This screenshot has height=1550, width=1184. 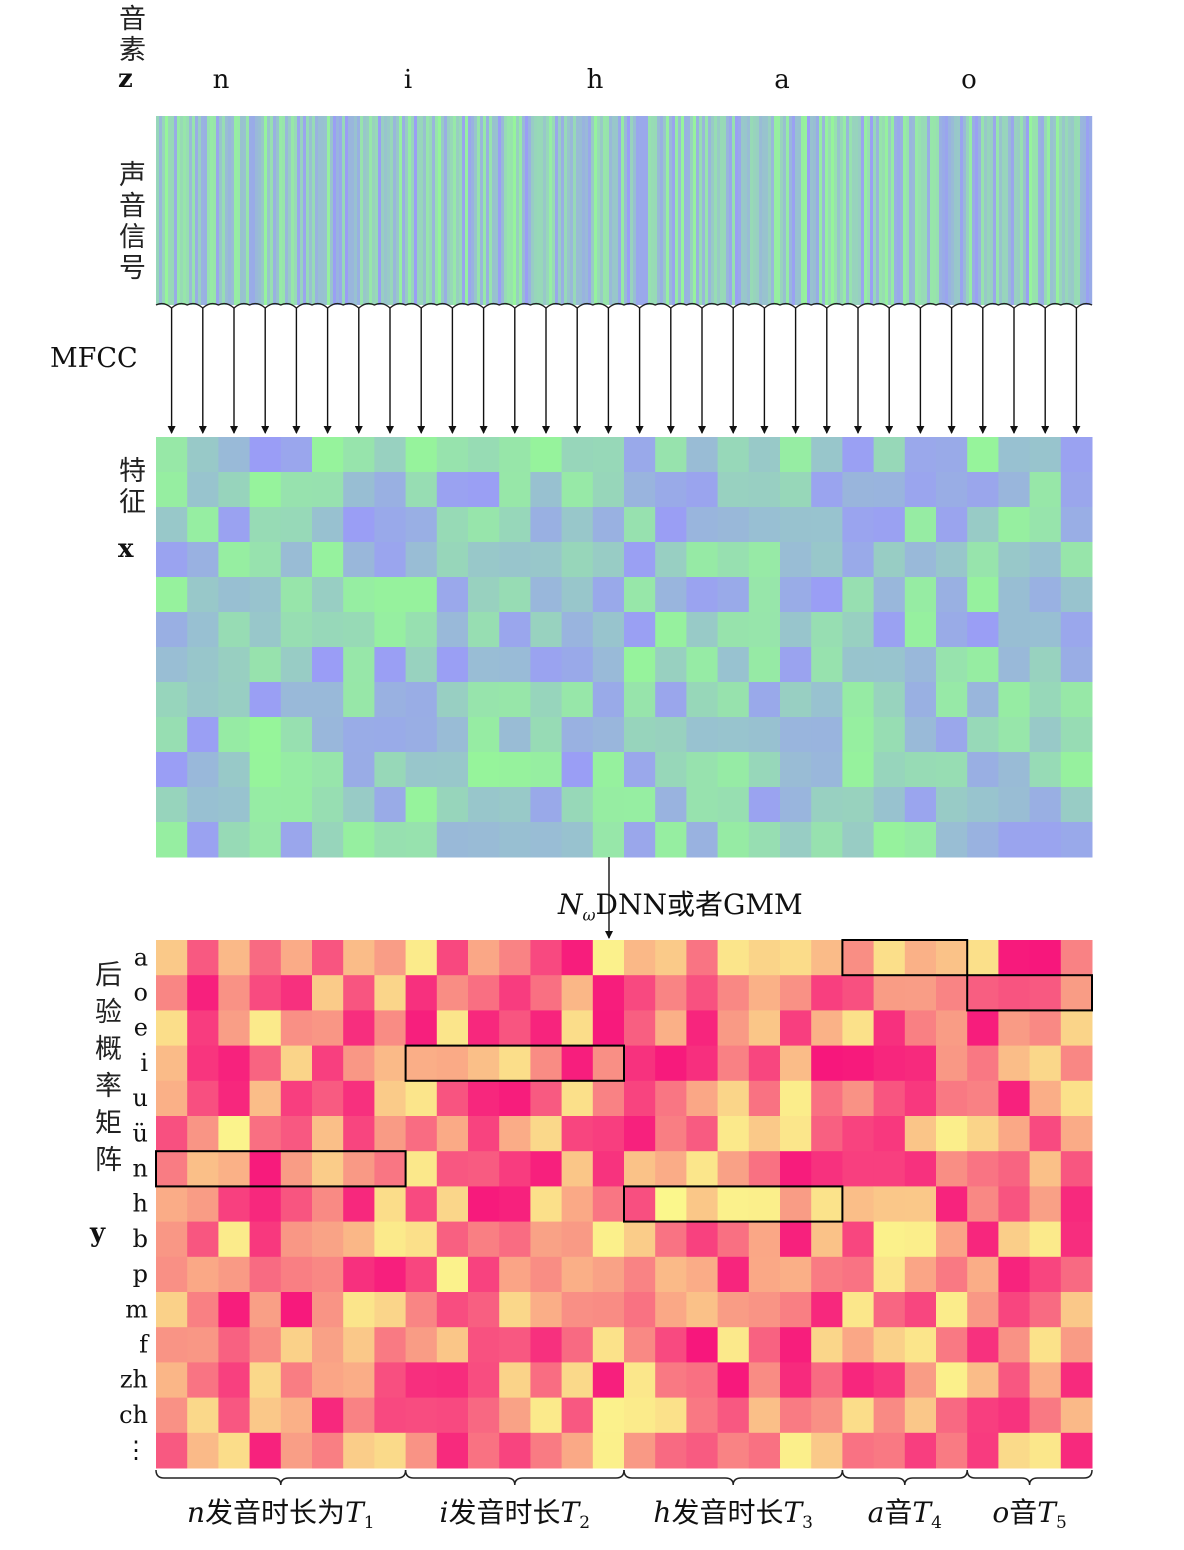 I want to click on mfcc-label: MFCC, so click(x=94, y=358).